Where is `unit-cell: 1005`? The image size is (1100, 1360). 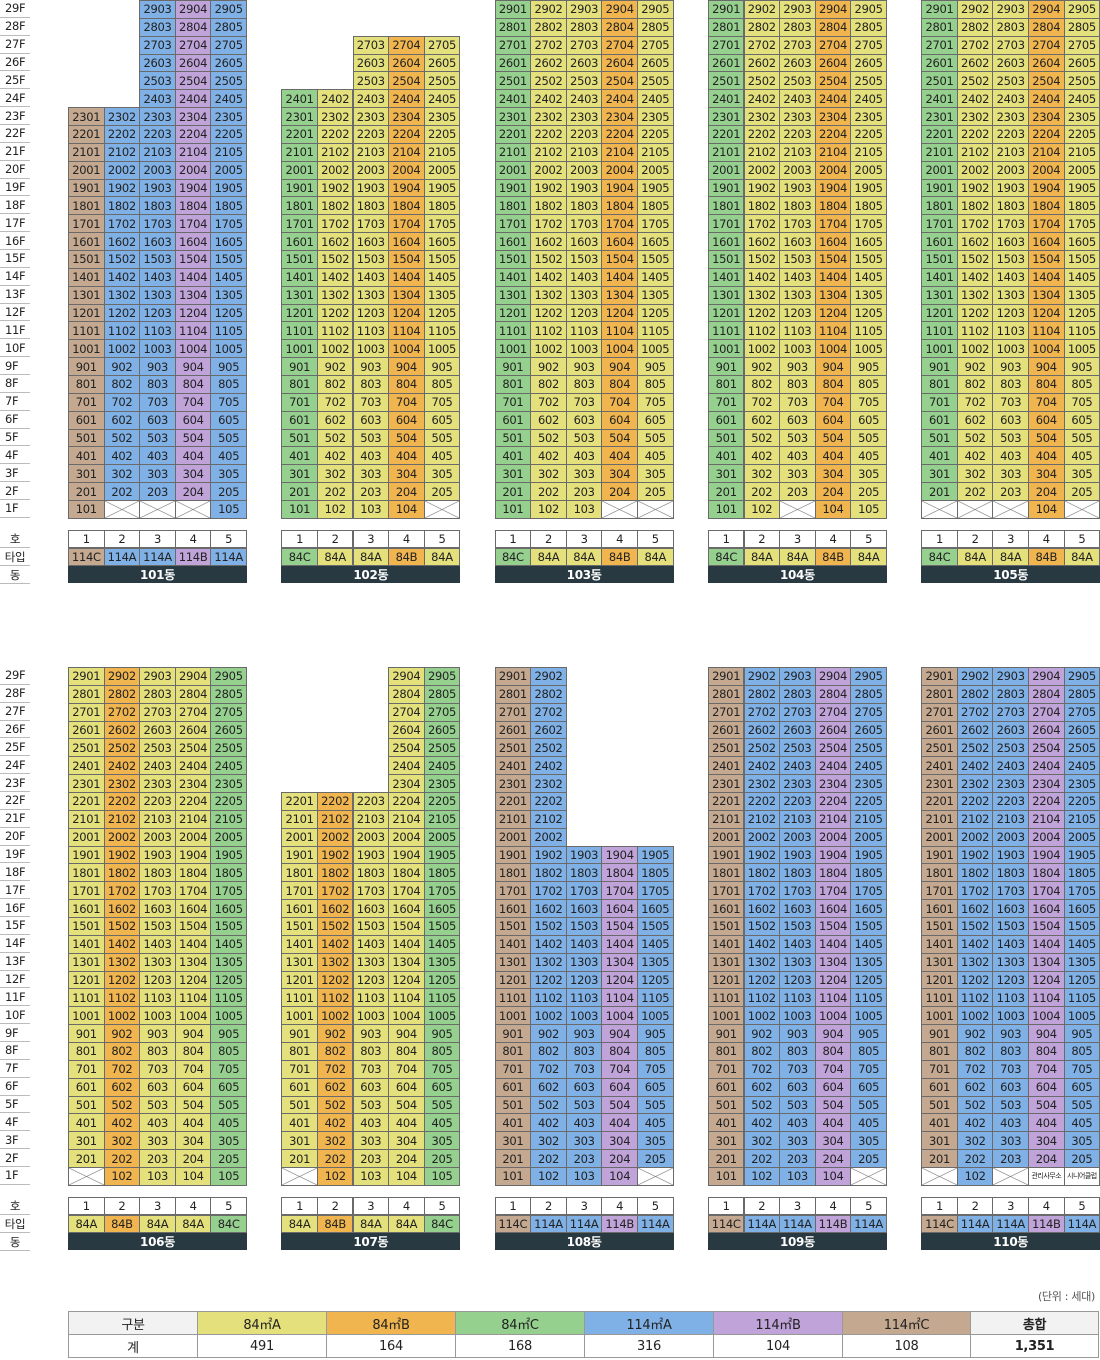 unit-cell: 1005 is located at coordinates (655, 1016).